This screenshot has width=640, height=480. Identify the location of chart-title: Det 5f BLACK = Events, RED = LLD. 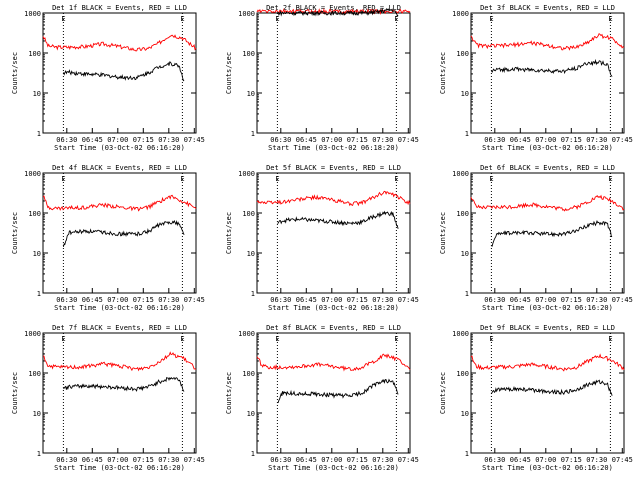
(333, 168).